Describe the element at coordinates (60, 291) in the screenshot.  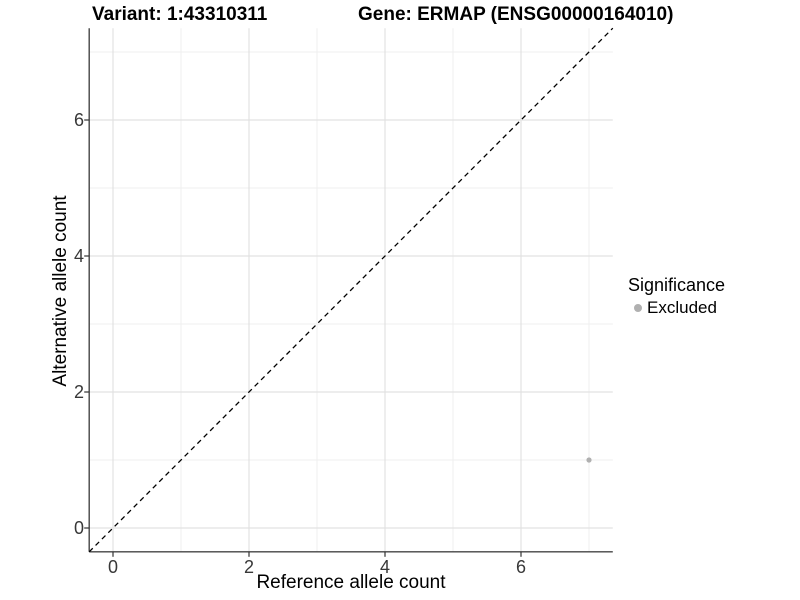
I see `y-axis-title: Alternative allele count` at that location.